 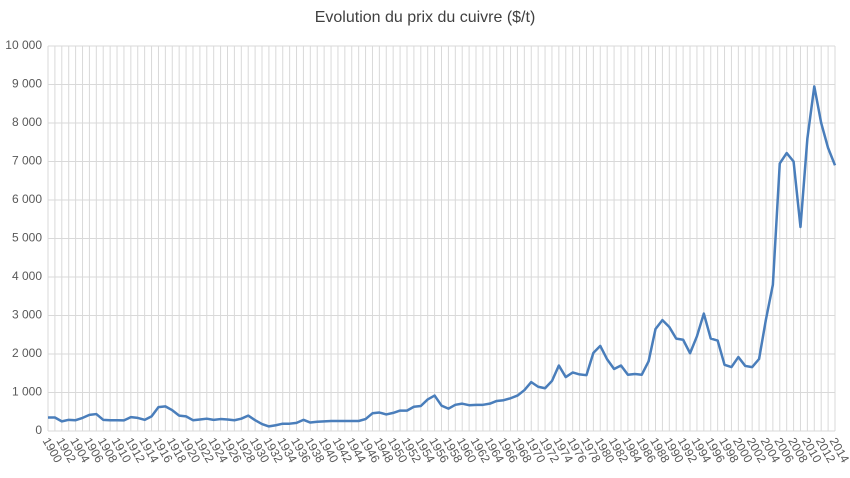 What do you see at coordinates (27, 276) in the screenshot?
I see `y-tick-label: 4 000` at bounding box center [27, 276].